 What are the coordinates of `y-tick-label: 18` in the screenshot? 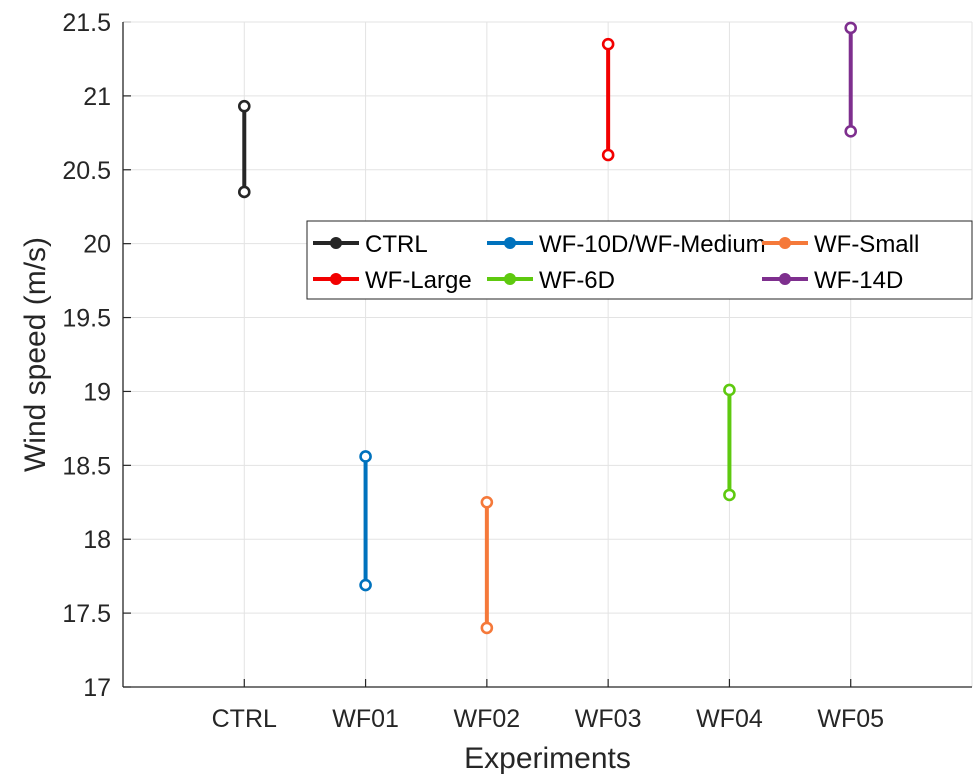 It's located at (97, 540).